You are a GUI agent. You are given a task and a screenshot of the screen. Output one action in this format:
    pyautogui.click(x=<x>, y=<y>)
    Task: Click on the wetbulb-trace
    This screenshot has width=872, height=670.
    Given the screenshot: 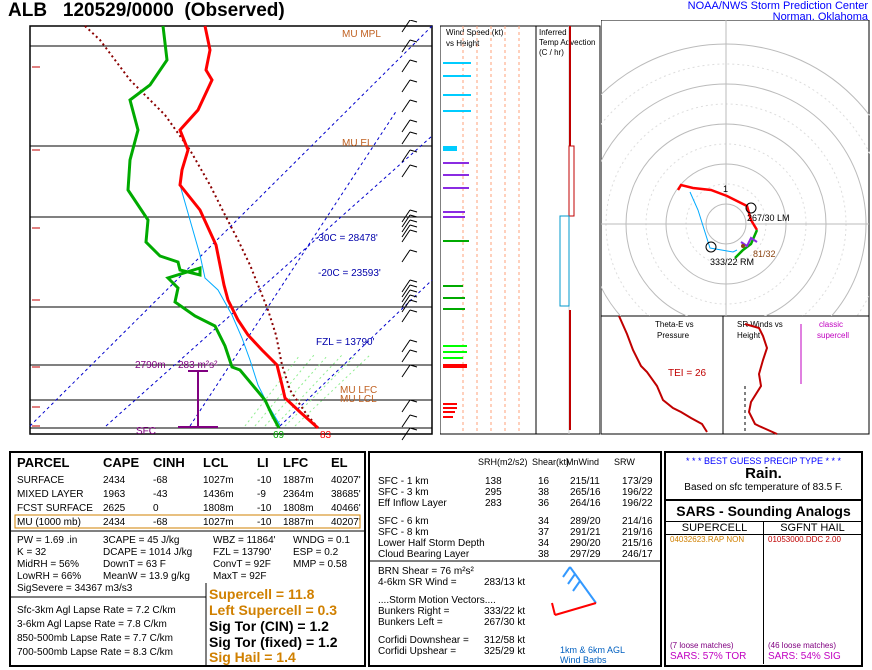 What is the action you would take?
    pyautogui.click(x=230, y=305)
    